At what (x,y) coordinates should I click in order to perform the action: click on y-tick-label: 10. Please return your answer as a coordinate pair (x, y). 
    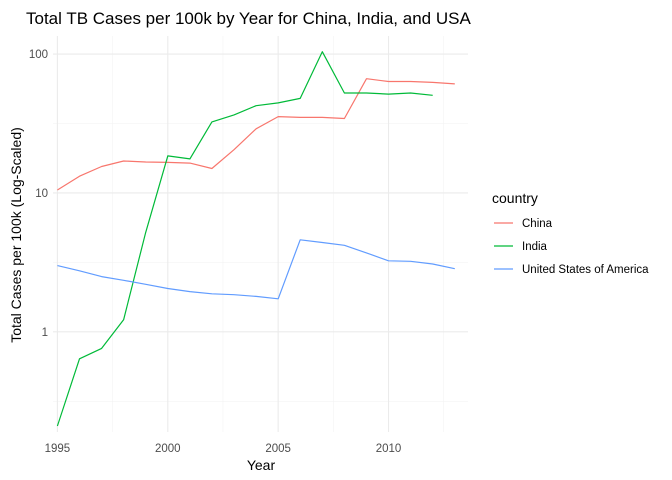
    Looking at the image, I should click on (41, 194).